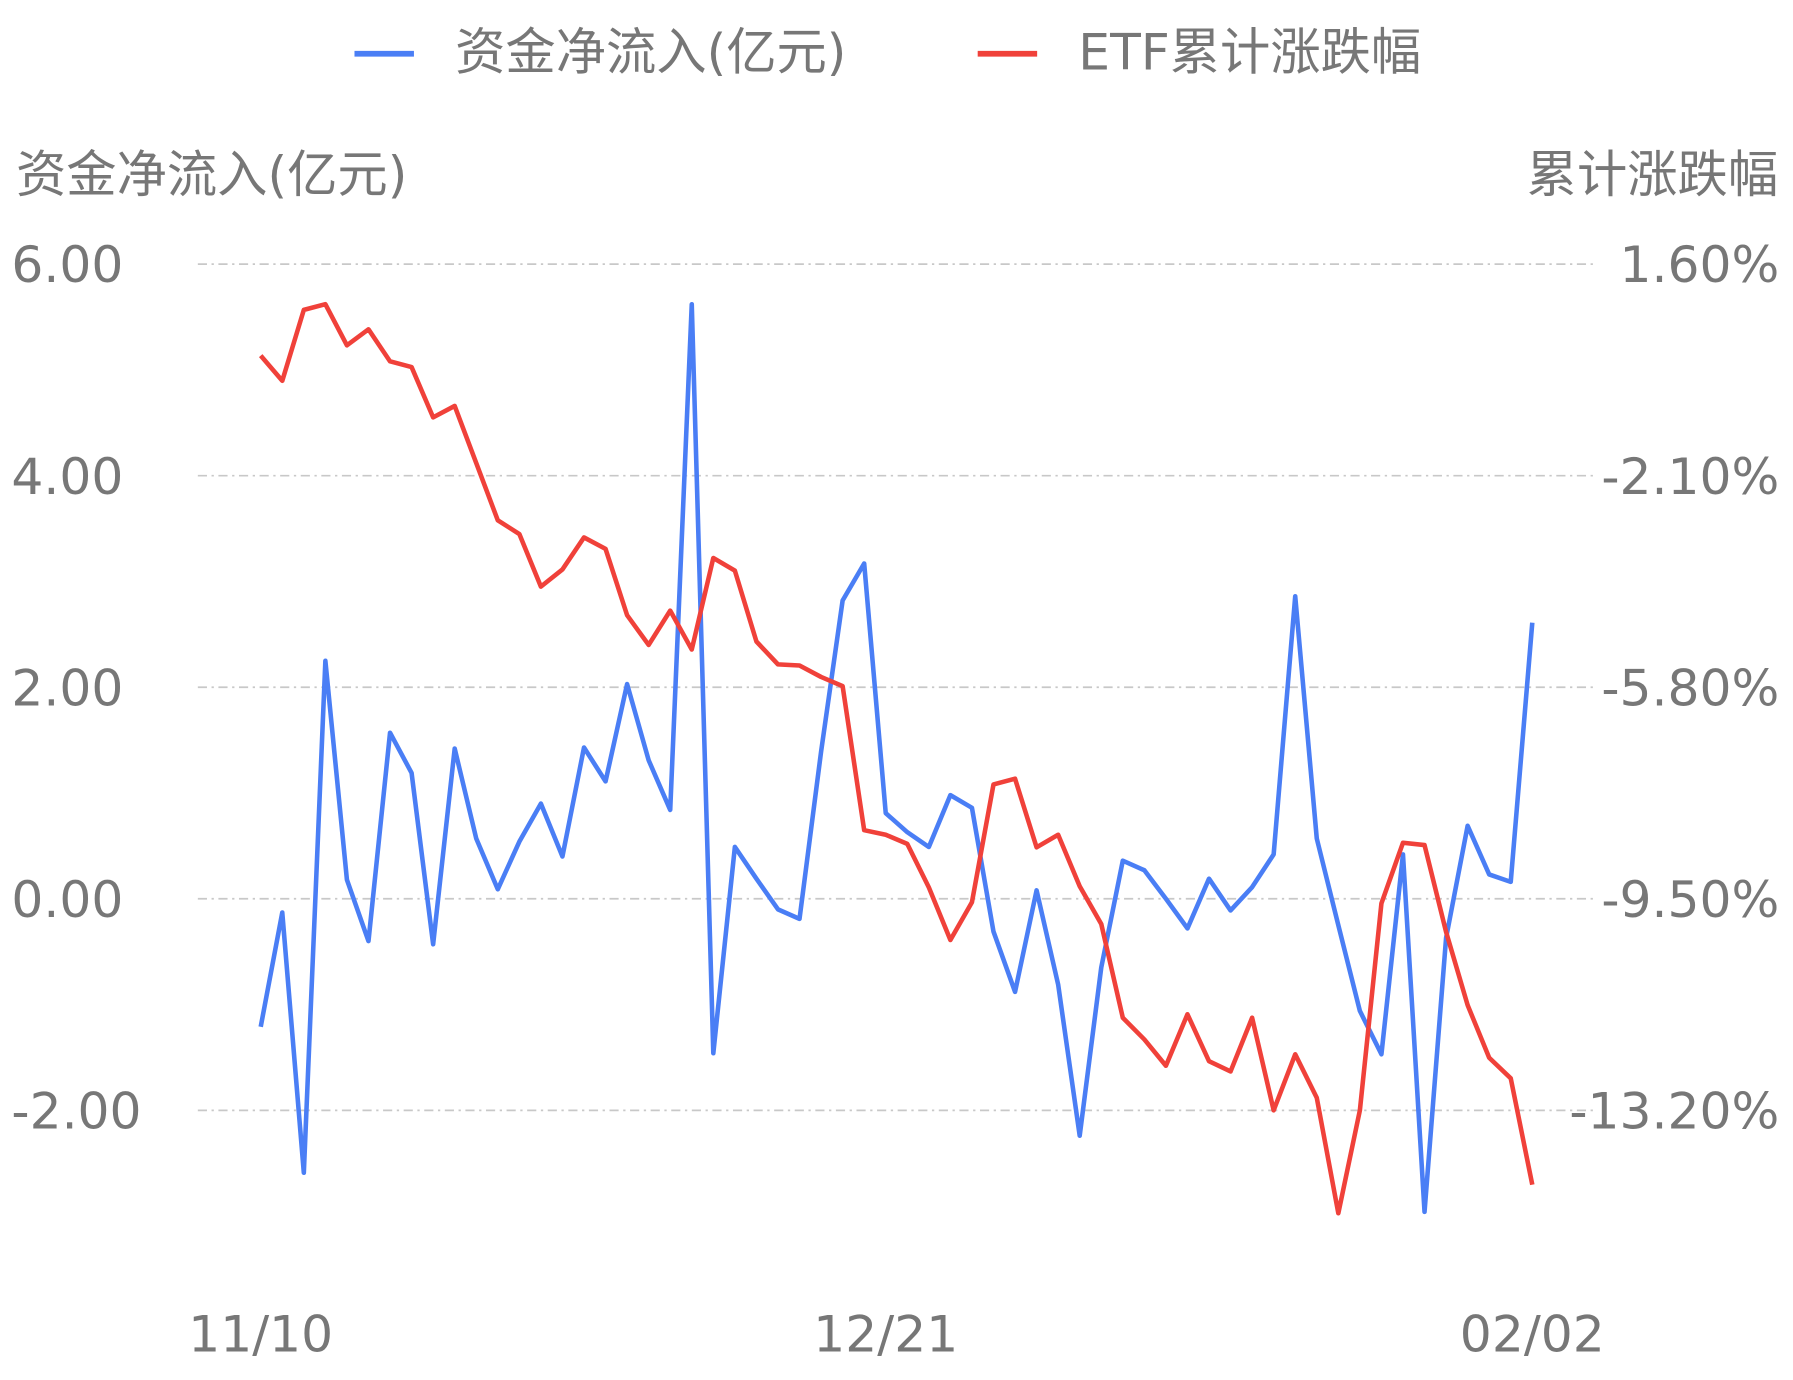 The height and width of the screenshot is (1380, 1793). I want to click on x-tick-label: 02/02, so click(1532, 1333).